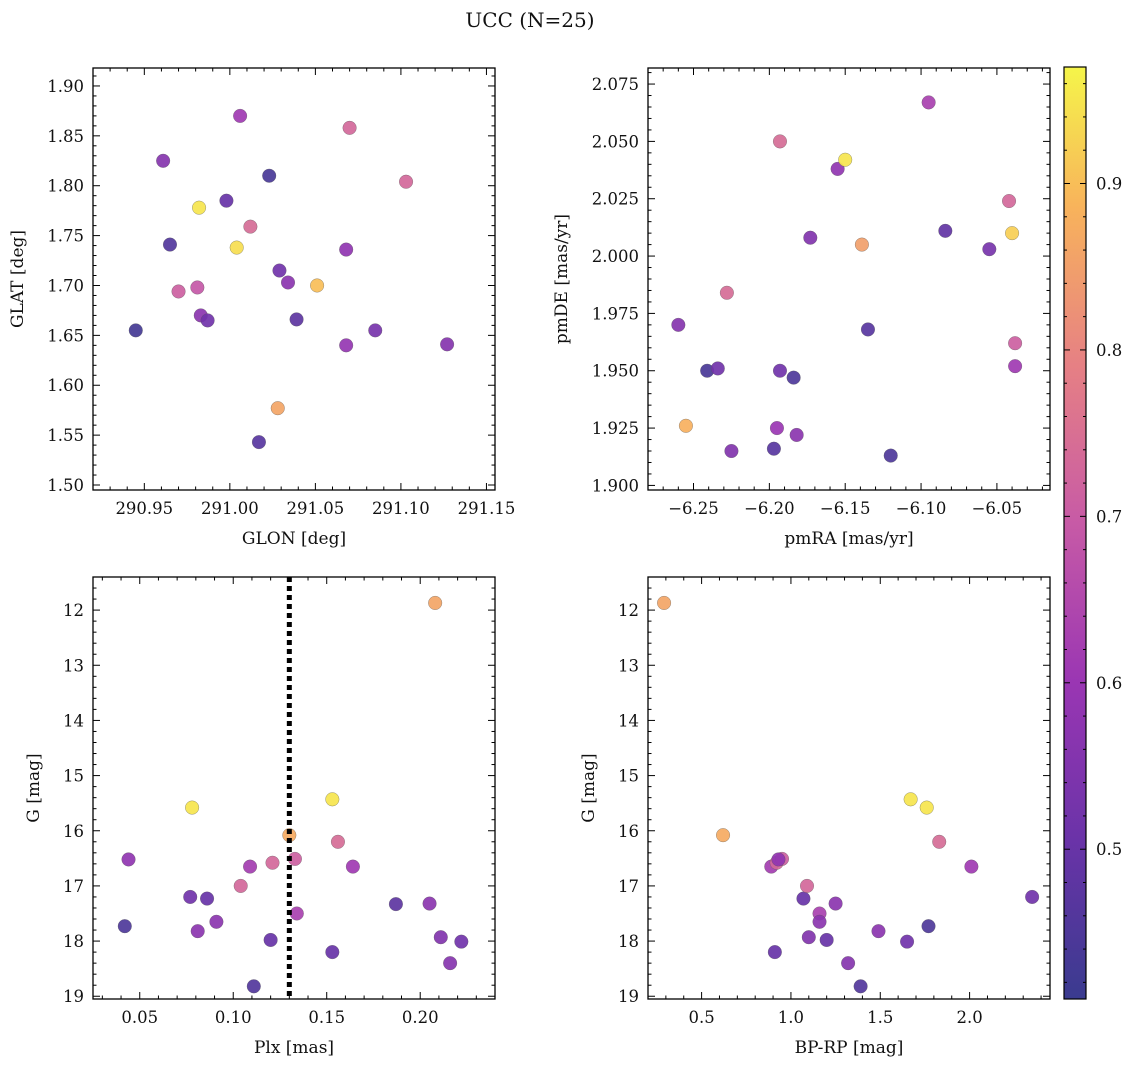 The width and height of the screenshot is (1136, 1067). I want to click on y-tick-label: 1.90, so click(65, 86).